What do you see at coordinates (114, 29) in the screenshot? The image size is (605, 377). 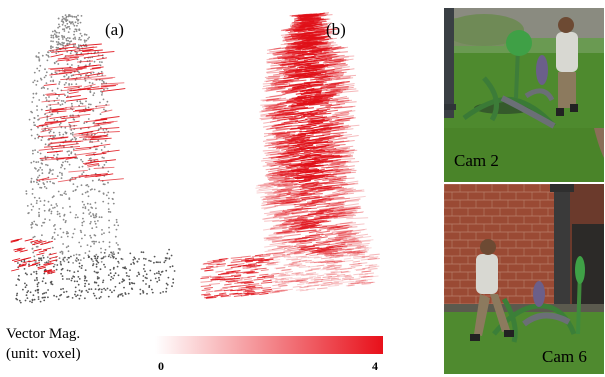 I see `panel-a-label: (a)` at bounding box center [114, 29].